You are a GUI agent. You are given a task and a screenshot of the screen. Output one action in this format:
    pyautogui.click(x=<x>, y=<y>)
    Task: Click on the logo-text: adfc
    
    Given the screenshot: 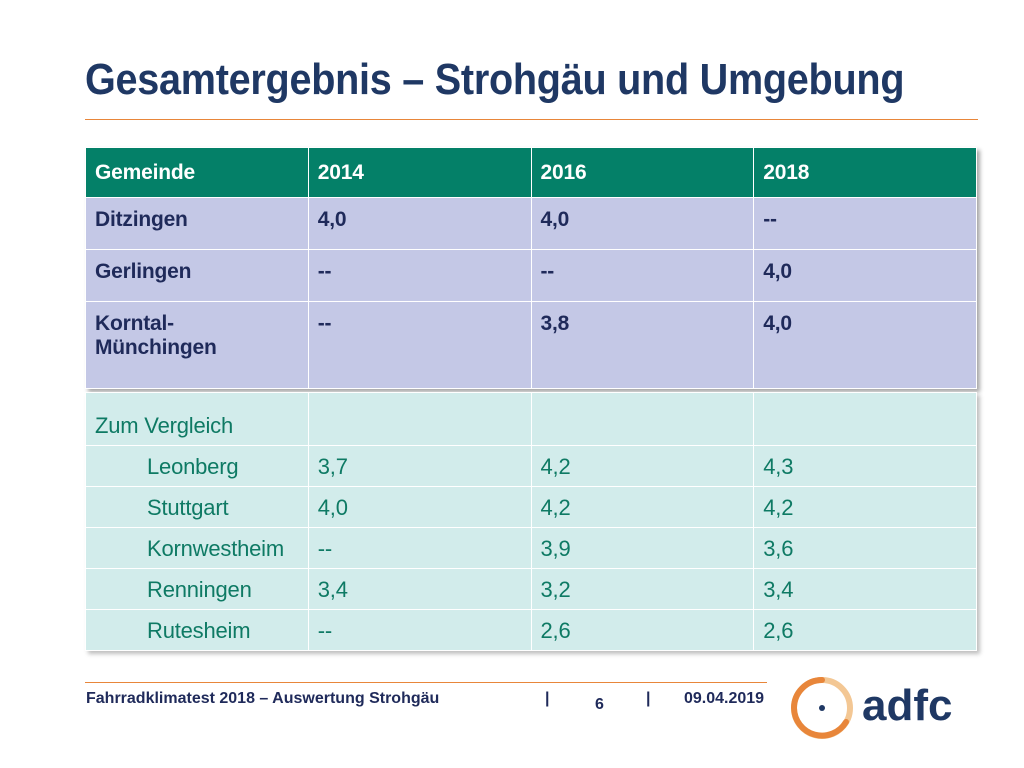 What is the action you would take?
    pyautogui.click(x=907, y=705)
    